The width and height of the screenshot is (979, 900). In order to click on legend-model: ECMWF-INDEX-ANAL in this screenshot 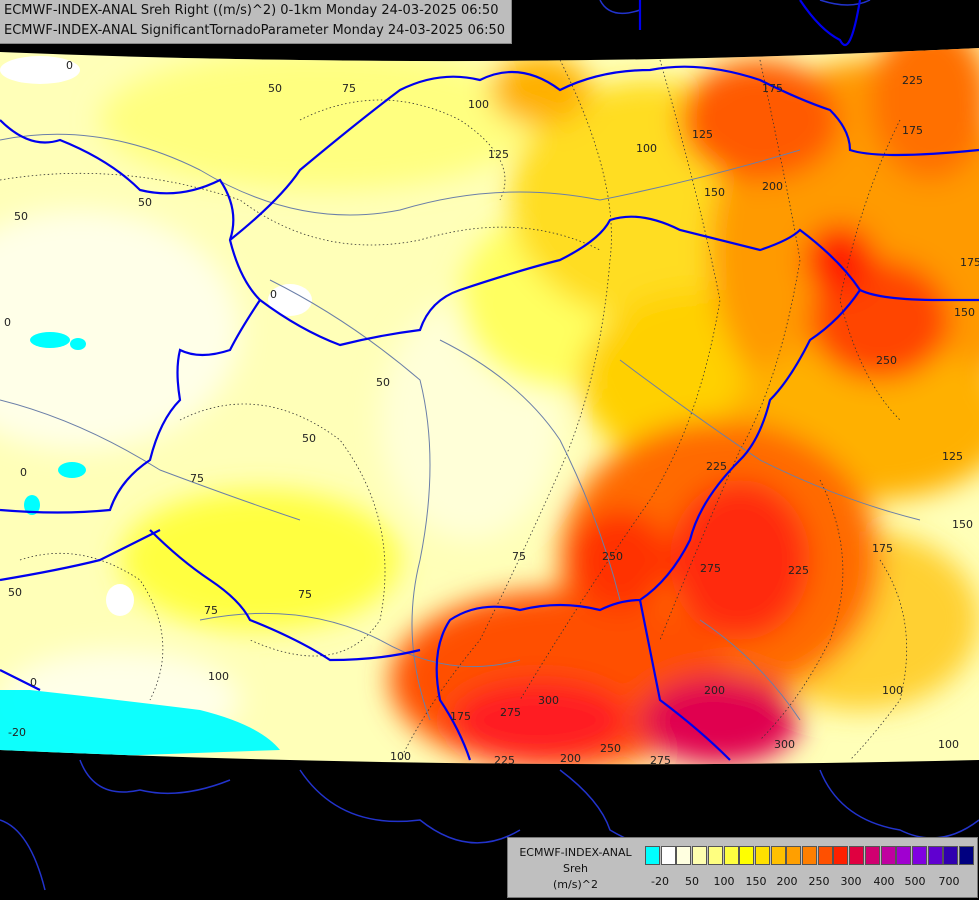, I will do `click(575, 852)`.